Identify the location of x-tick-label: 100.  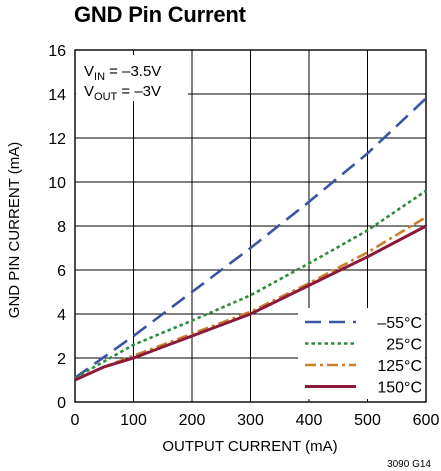
(133, 420).